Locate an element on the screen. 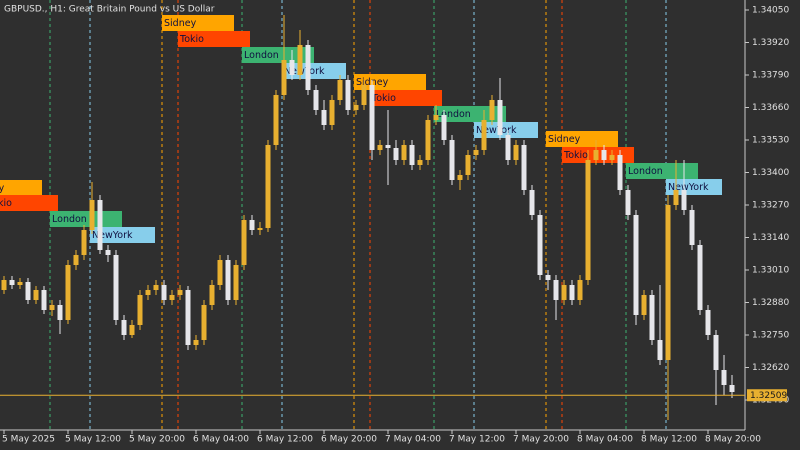 Image resolution: width=800 pixels, height=450 pixels. y-tick-label: 1.32750 is located at coordinates (770, 336).